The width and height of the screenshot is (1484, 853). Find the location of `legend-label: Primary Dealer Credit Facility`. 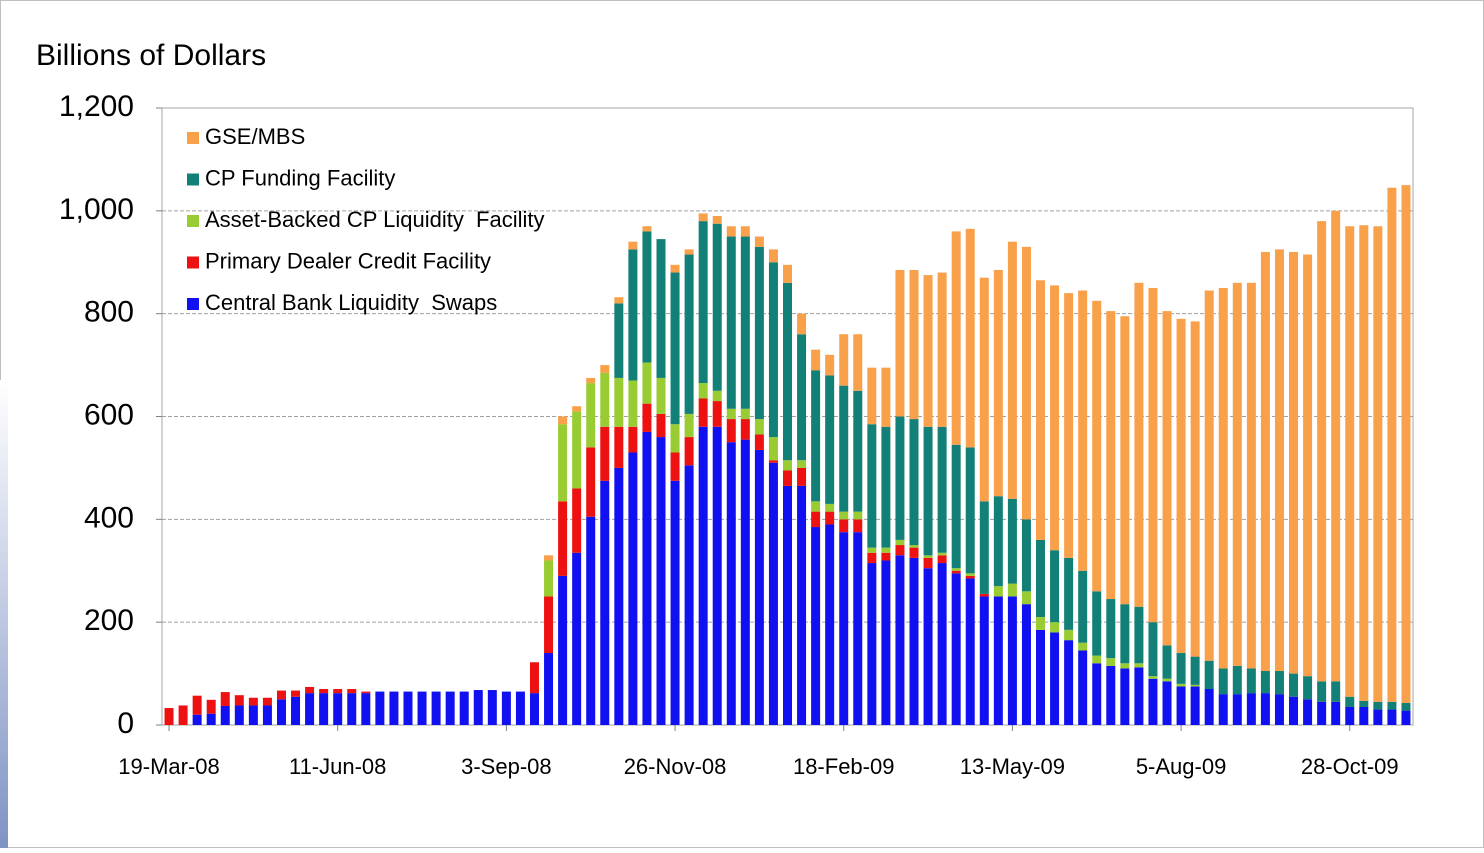

legend-label: Primary Dealer Credit Facility is located at coordinates (348, 260).